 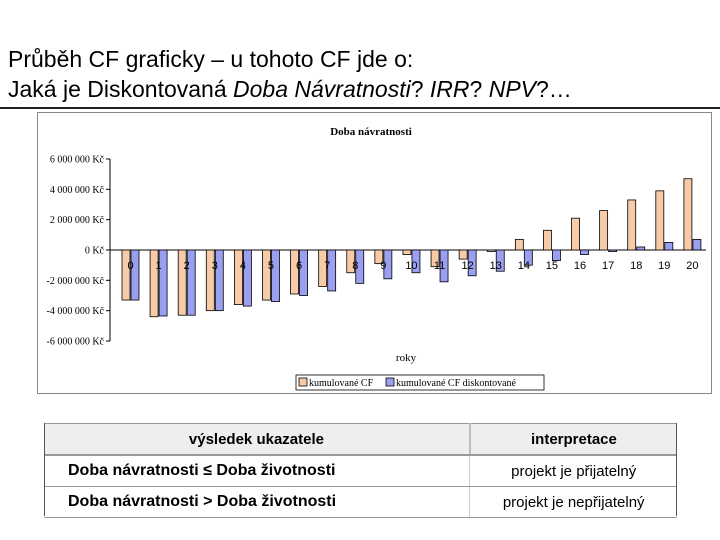 I want to click on y-tick-label: -4 000 000 Kč, so click(x=76, y=311).